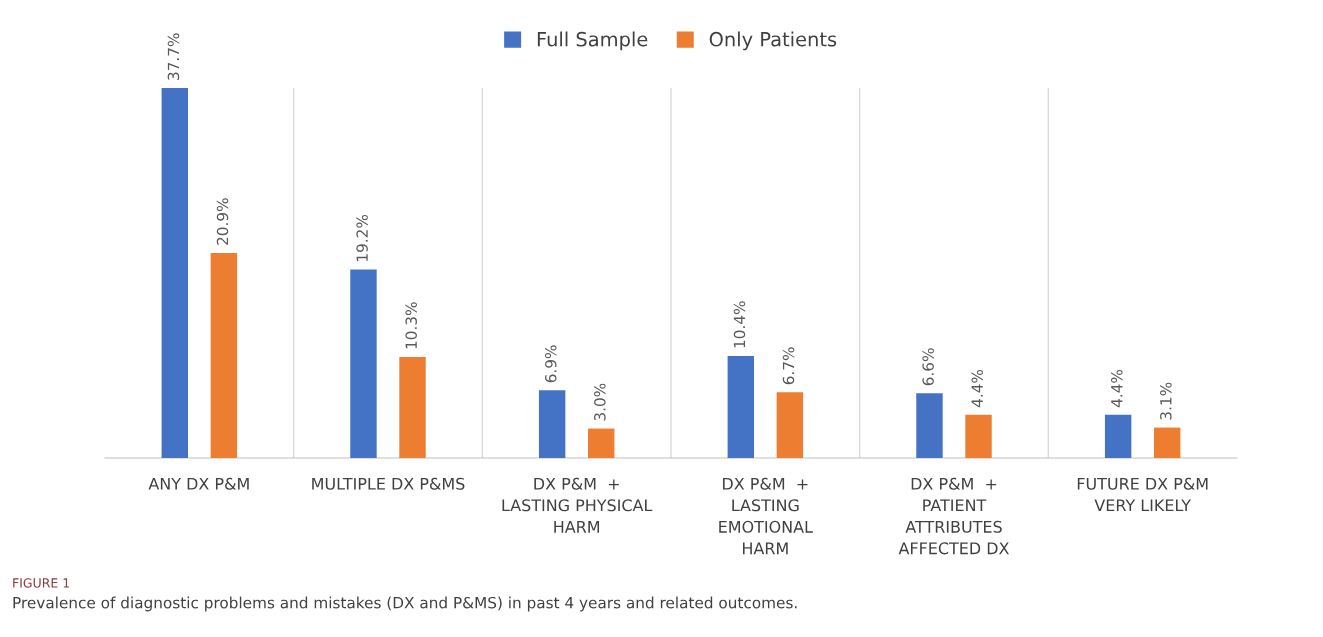 This screenshot has width=1323, height=637. What do you see at coordinates (577, 505) in the screenshot?
I see `x-tick-label: DX P&M + LASTING PHYSICAL HARM` at bounding box center [577, 505].